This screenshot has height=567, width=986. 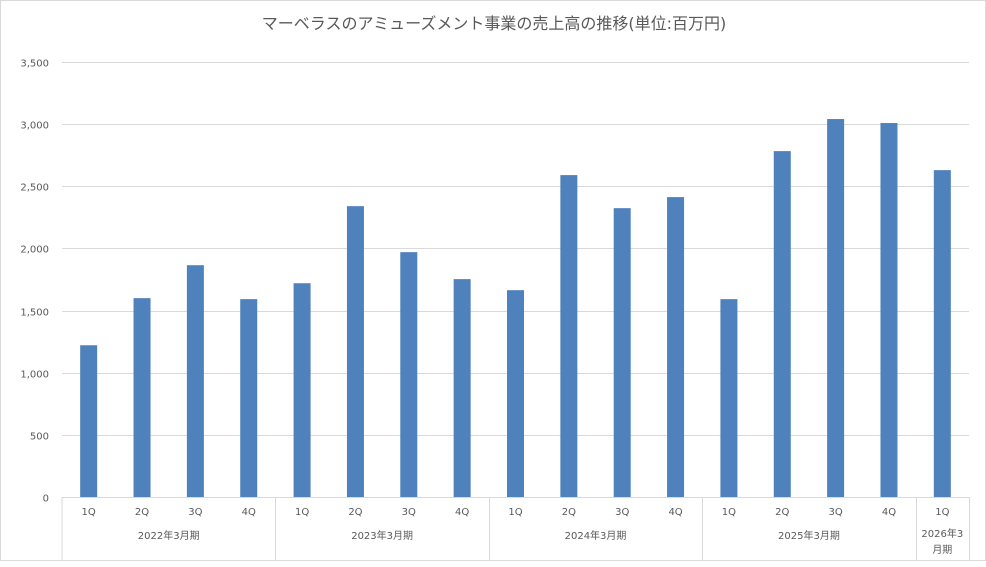 I want to click on x-group-label-box: 2026年3月期, so click(x=942, y=542).